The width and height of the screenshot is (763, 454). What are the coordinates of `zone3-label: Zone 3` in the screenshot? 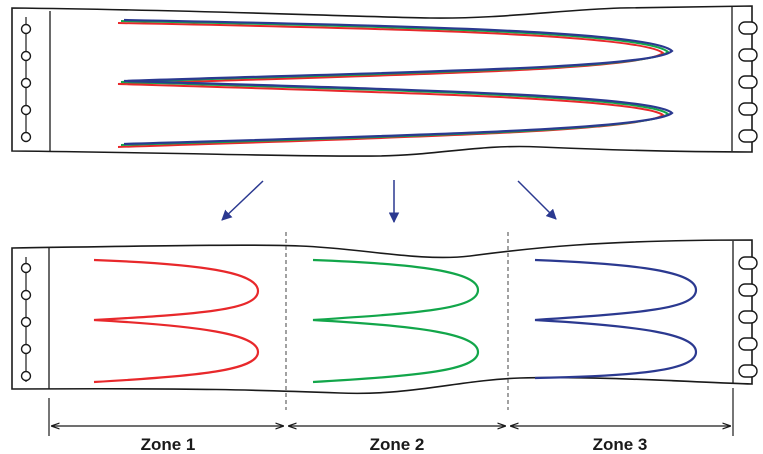 It's located at (620, 444).